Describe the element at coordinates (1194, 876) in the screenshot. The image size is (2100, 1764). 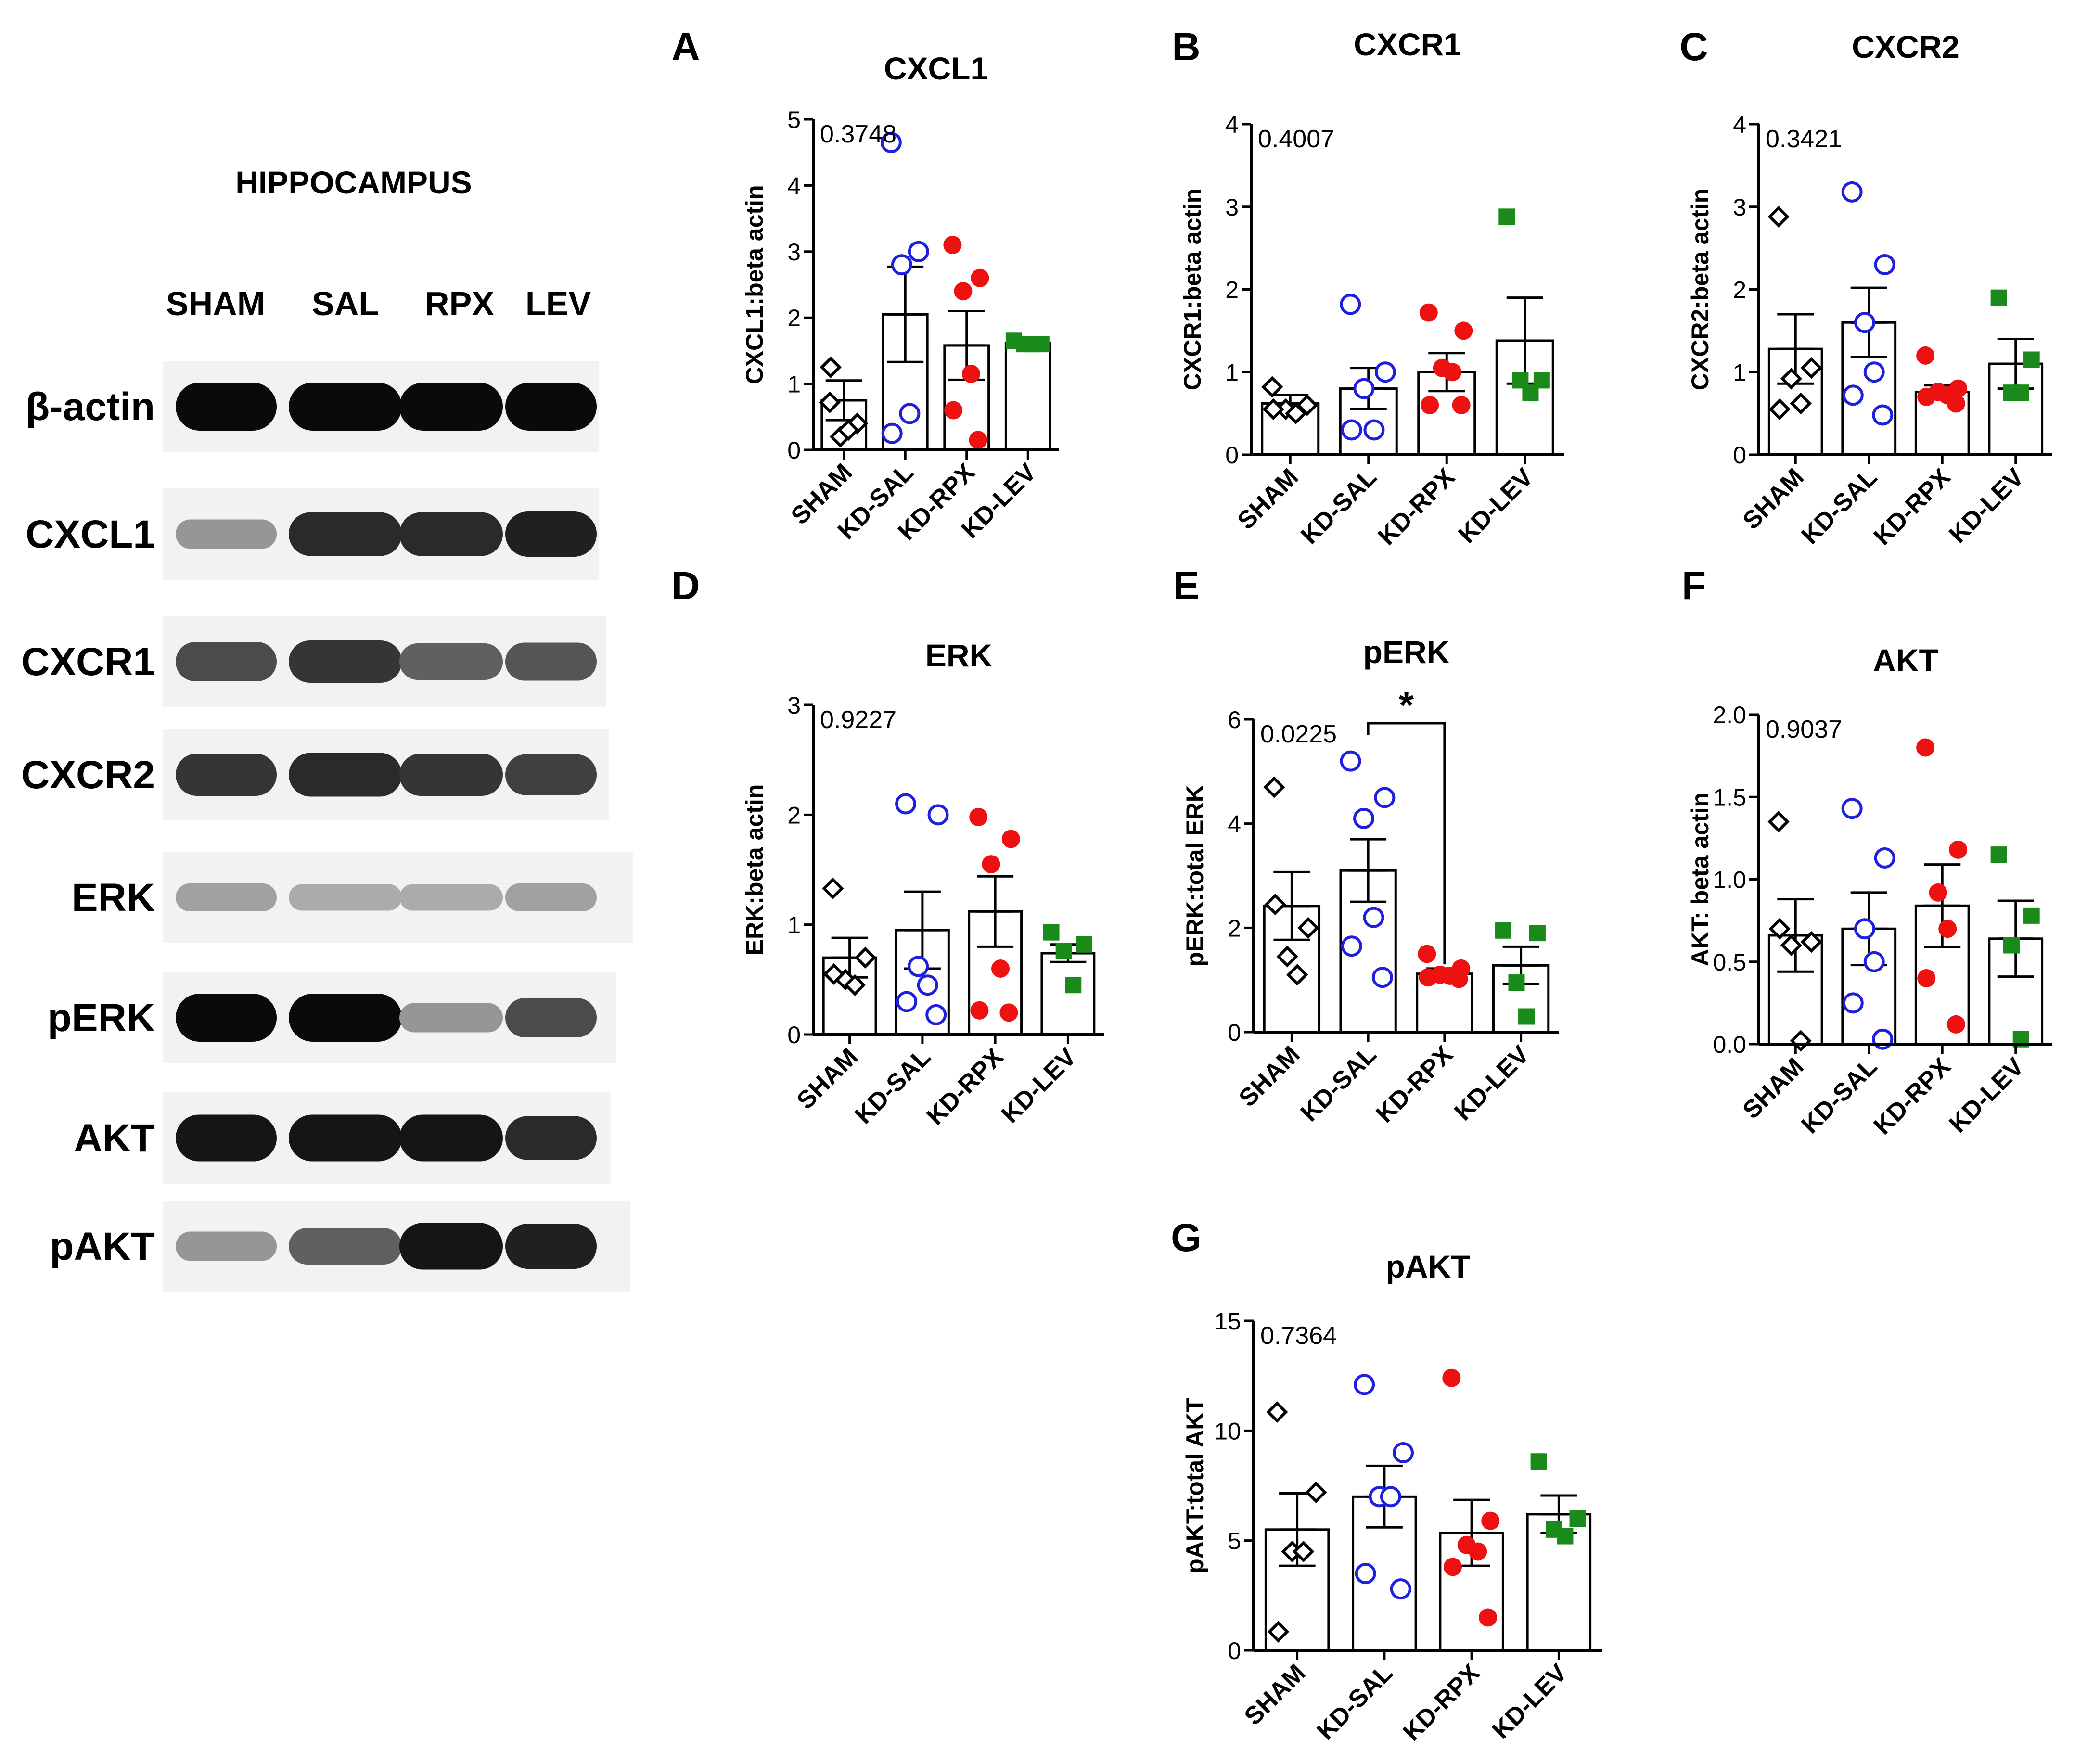
I see `y-axis-label: pERK:total ERK` at that location.